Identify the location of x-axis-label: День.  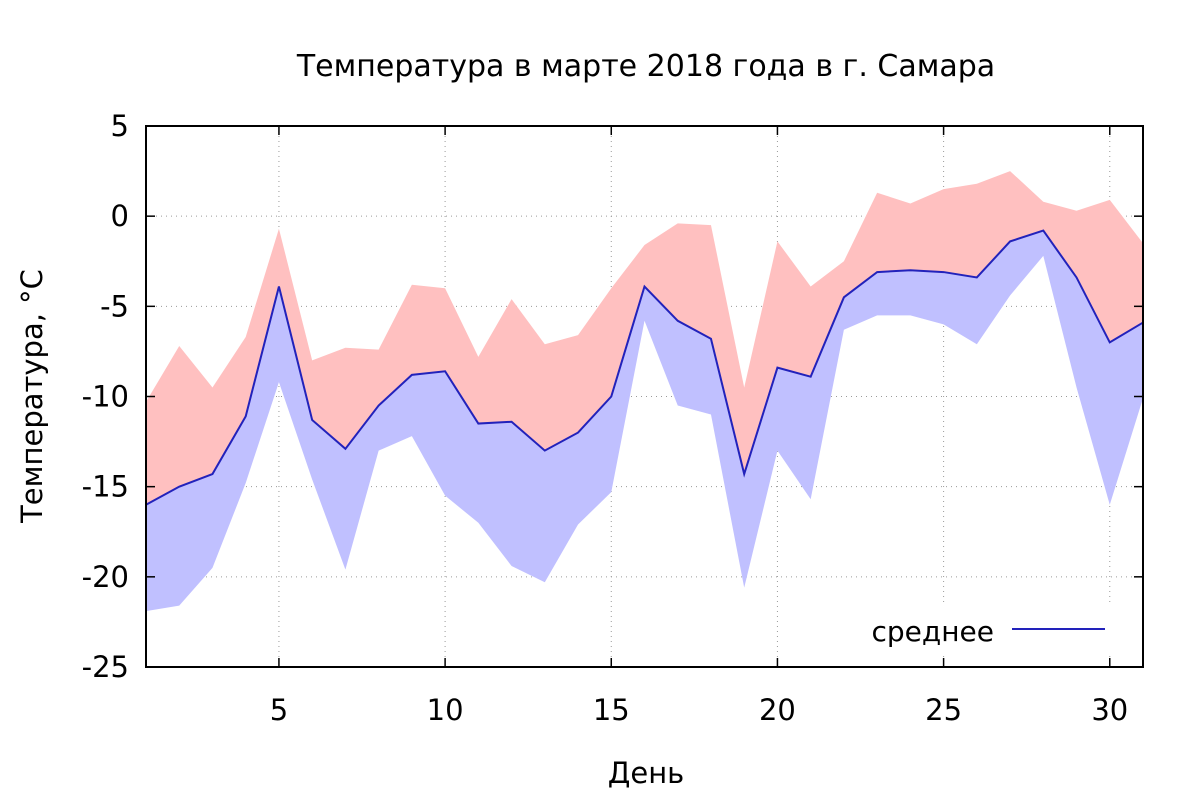
(646, 773).